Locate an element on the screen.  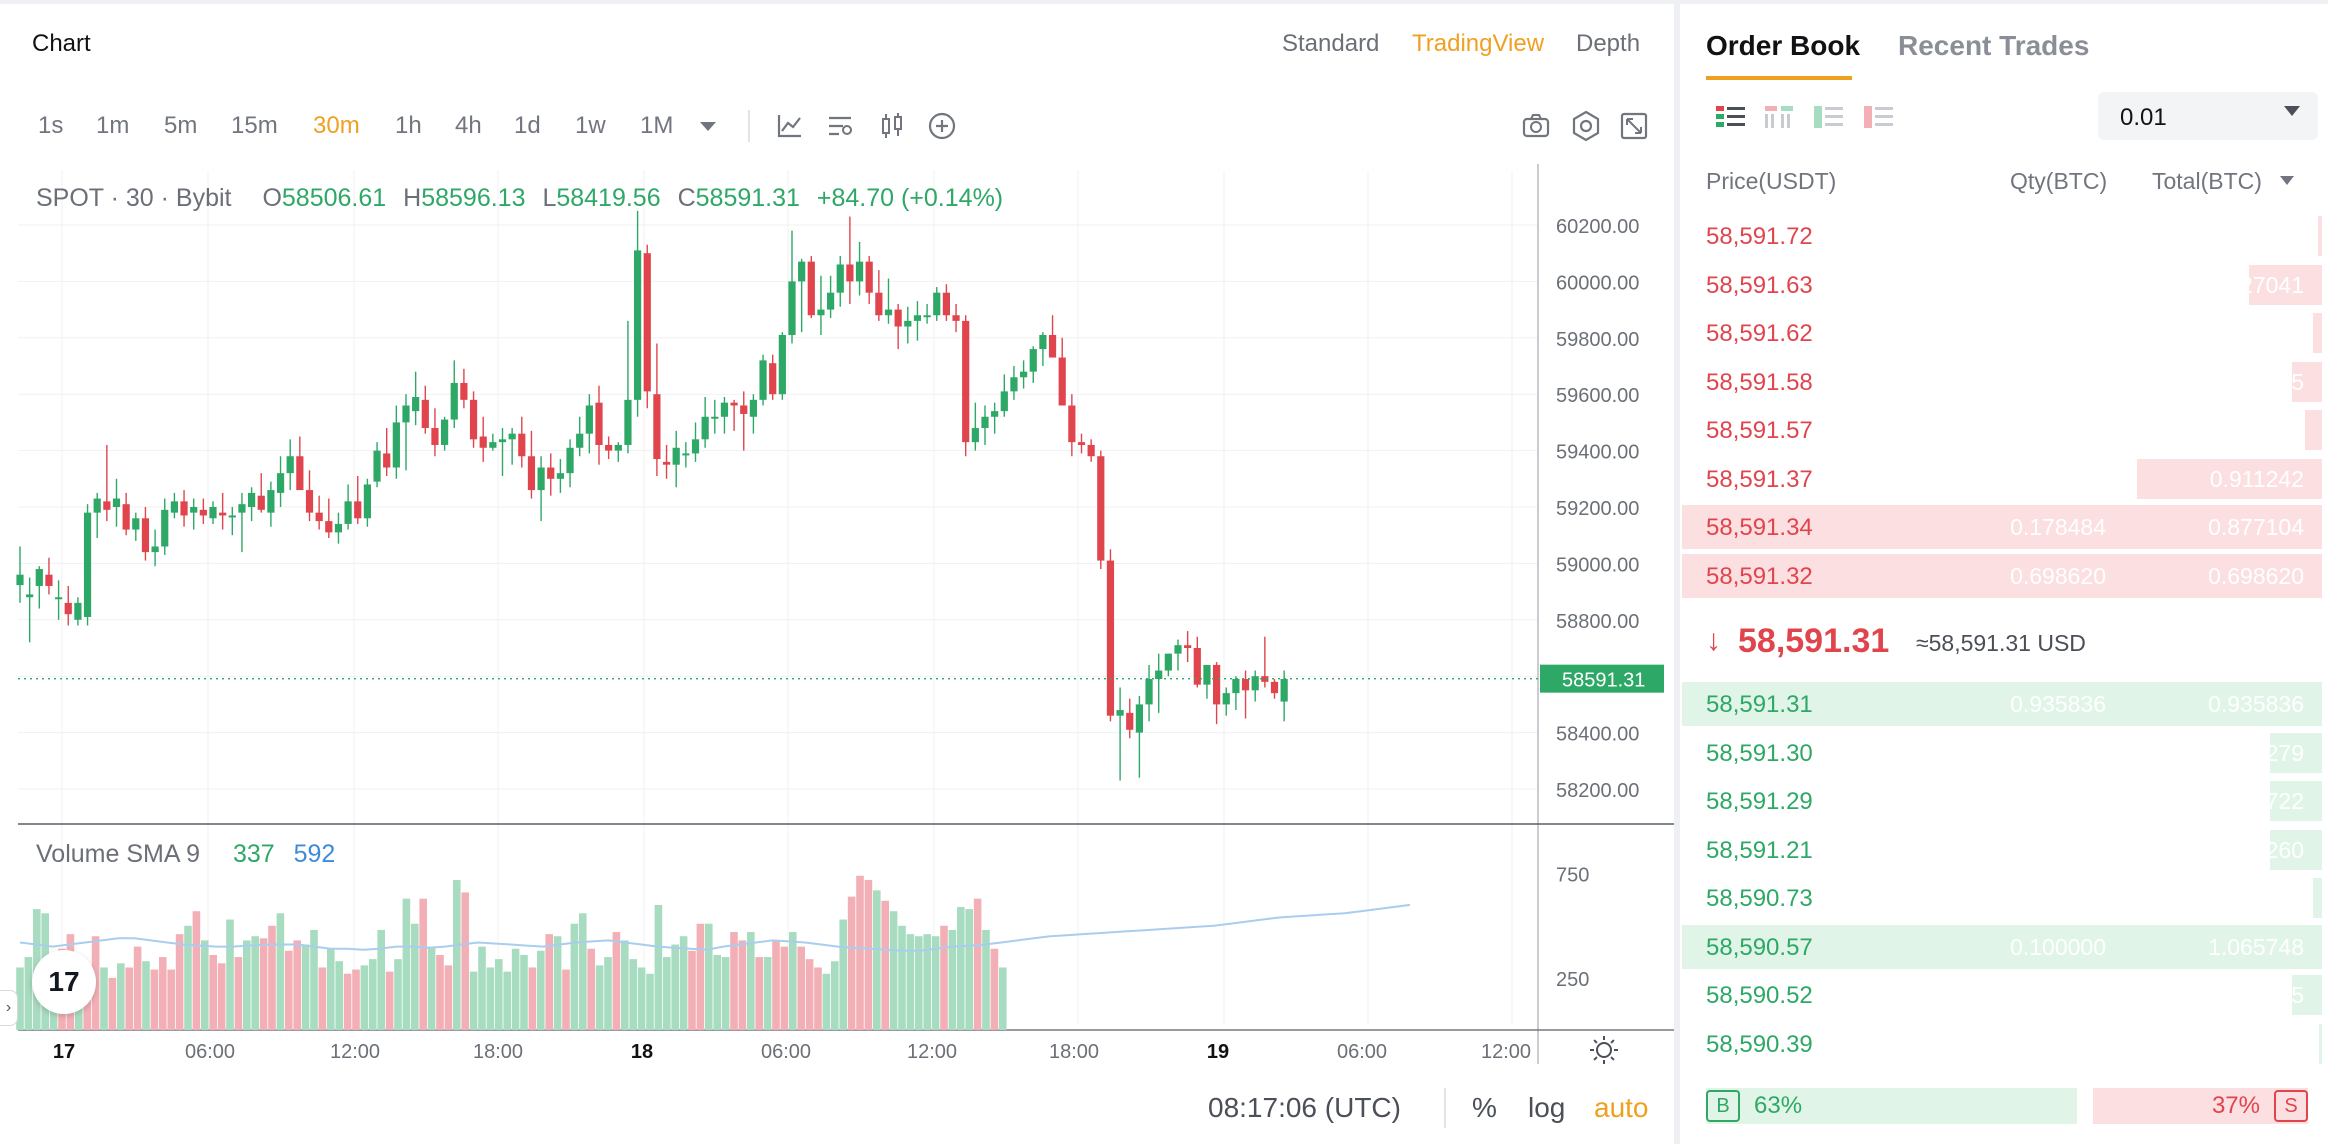
view-tab-standard: Standard is located at coordinates (1331, 43).